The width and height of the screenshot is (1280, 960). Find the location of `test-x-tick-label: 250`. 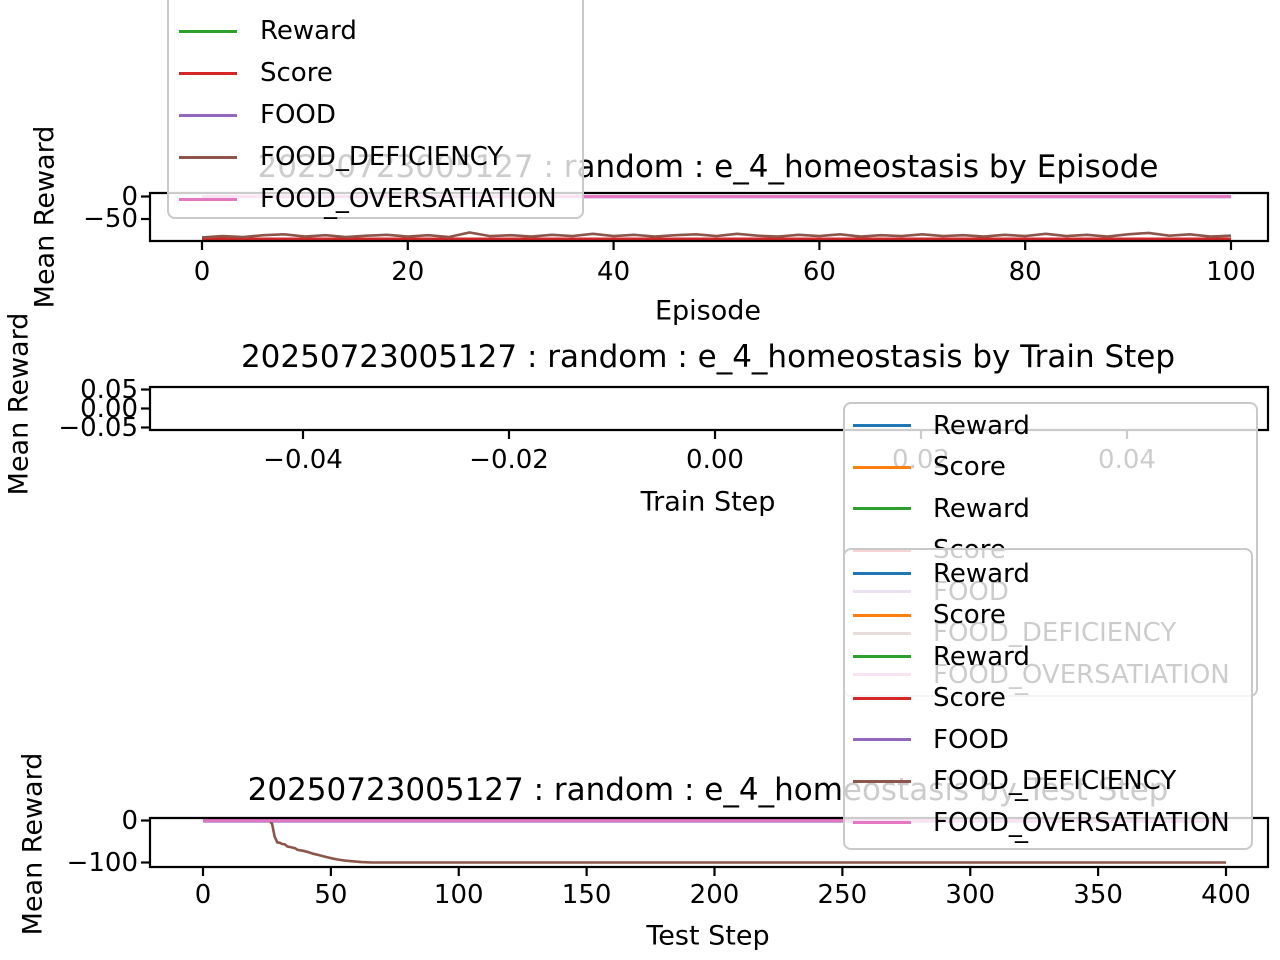

test-x-tick-label: 250 is located at coordinates (842, 895).